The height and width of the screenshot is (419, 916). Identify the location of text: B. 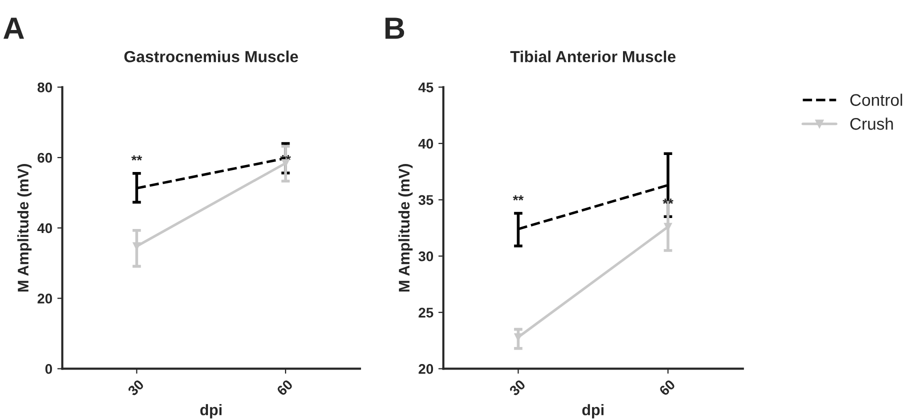
(394, 28).